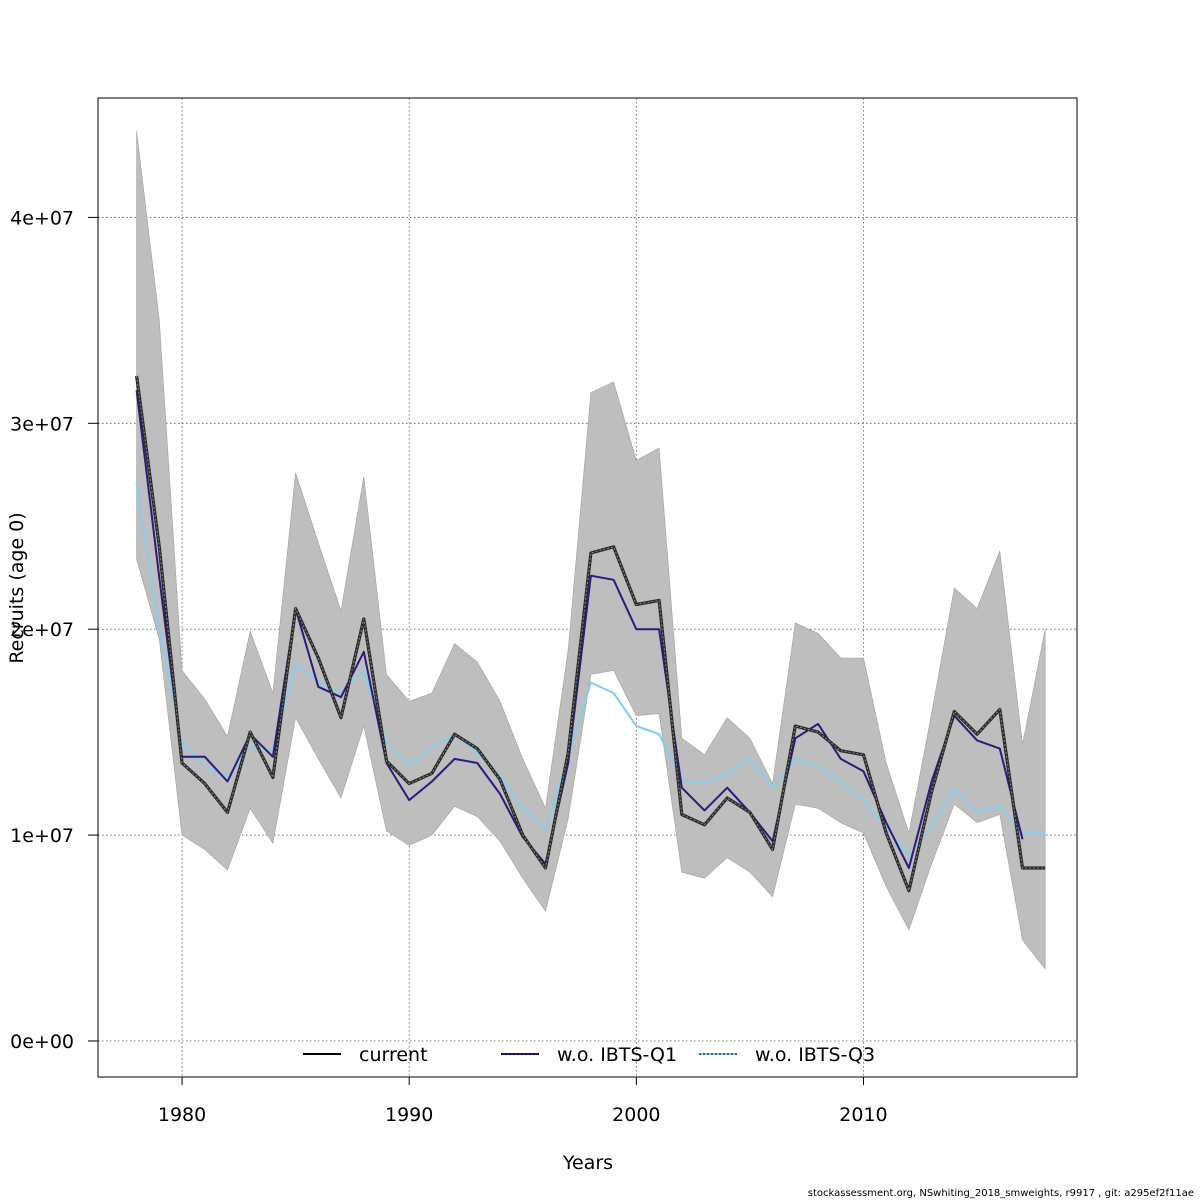  I want to click on x-axis-label: Years, so click(587, 1163).